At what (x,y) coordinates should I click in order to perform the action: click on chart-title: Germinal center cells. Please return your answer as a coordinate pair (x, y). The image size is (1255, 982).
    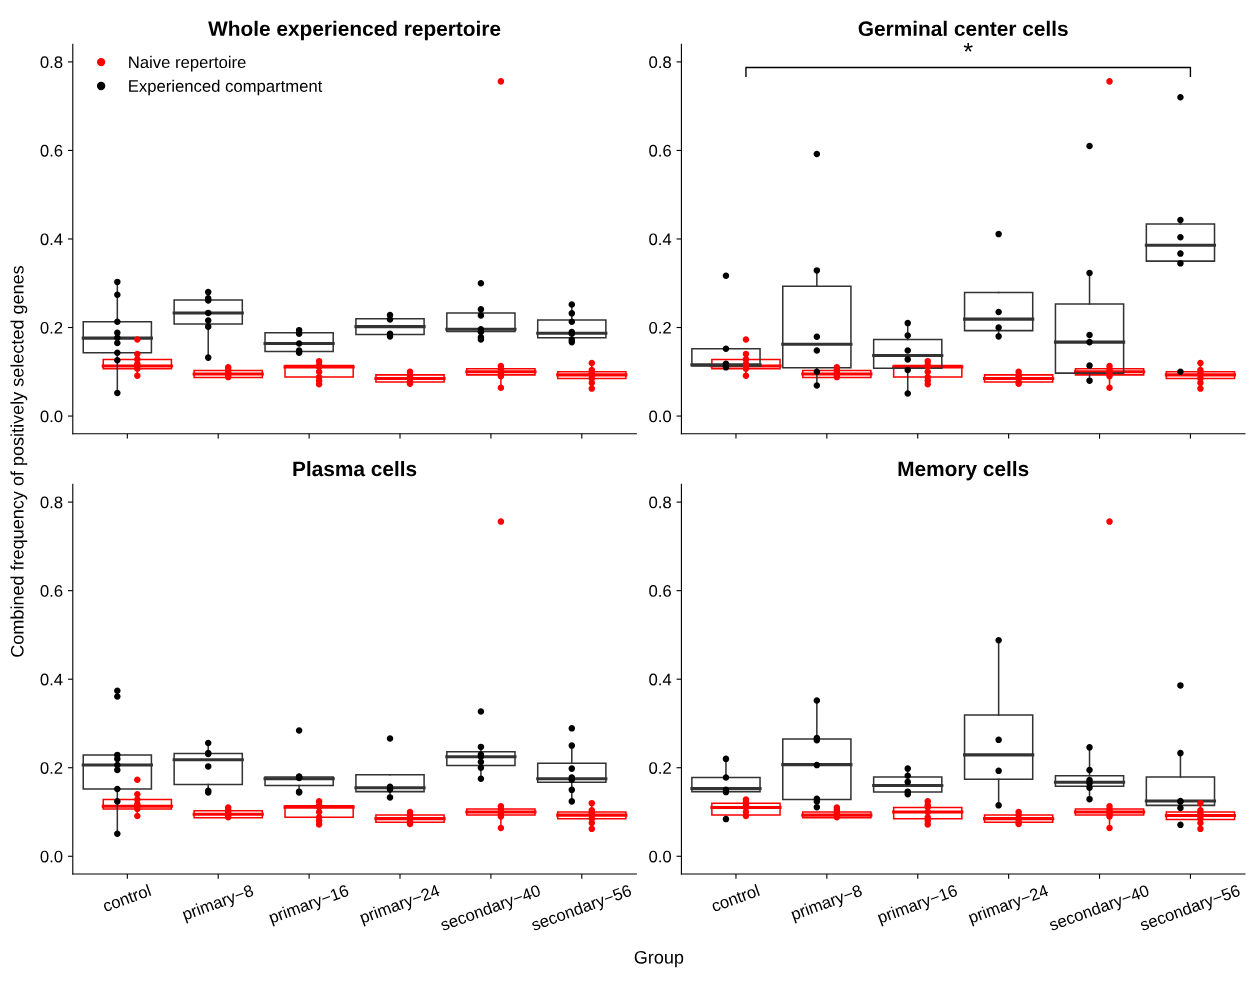
    Looking at the image, I should click on (963, 28).